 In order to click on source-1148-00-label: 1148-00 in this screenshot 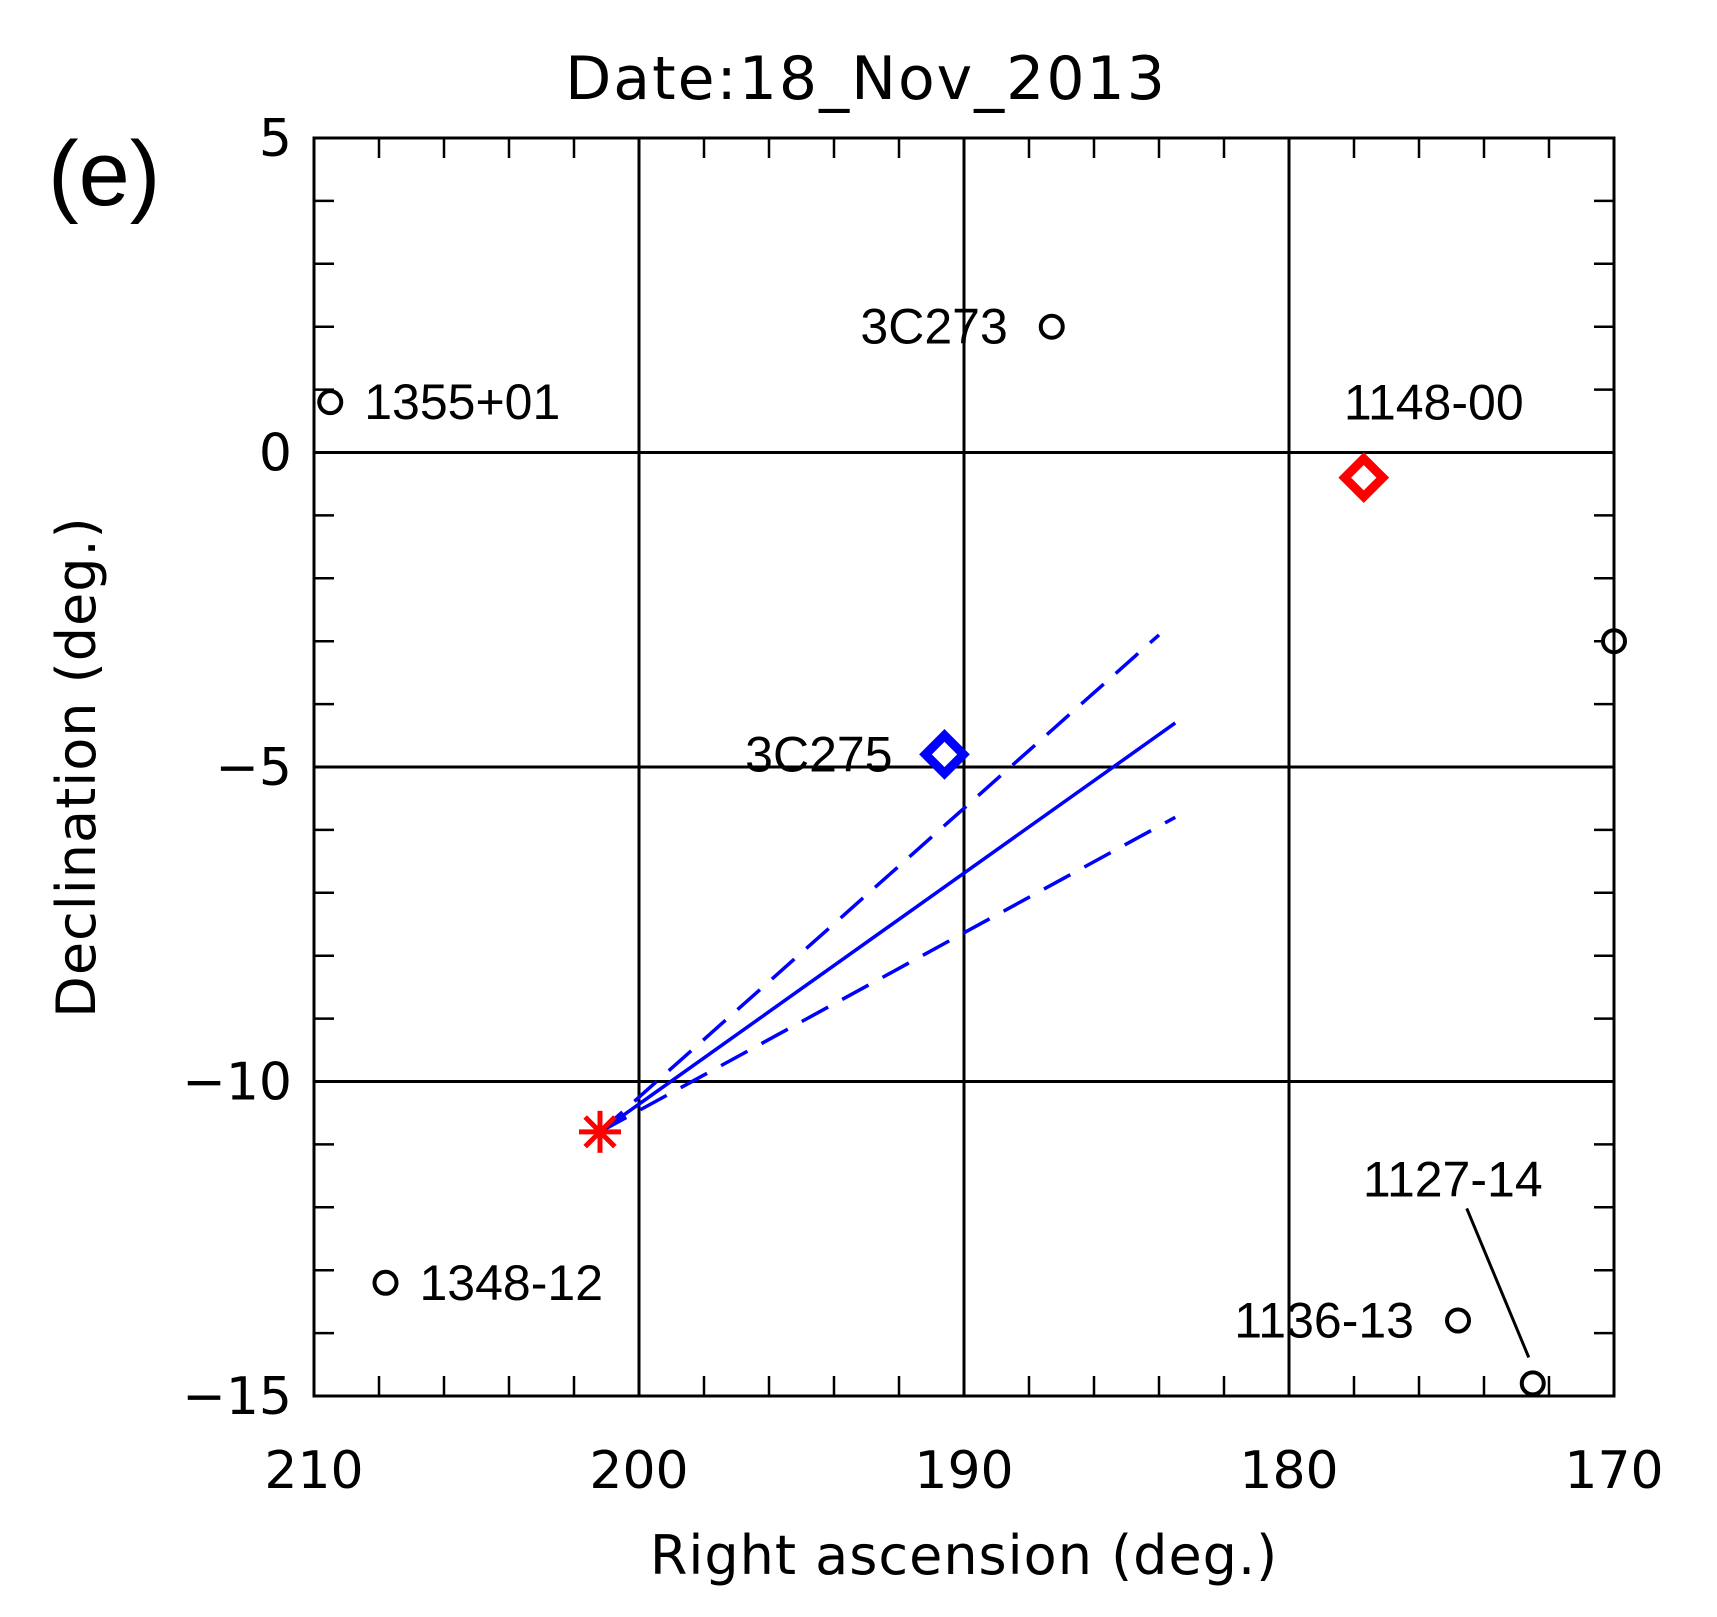, I will do `click(1434, 403)`.